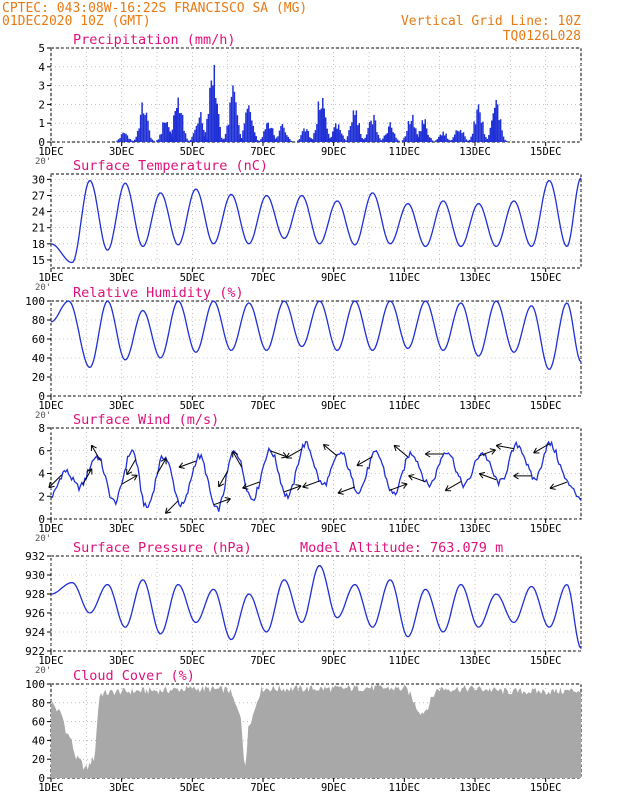 This screenshot has width=618, height=800. I want to click on x-tick-label: 7DEC, so click(262, 152).